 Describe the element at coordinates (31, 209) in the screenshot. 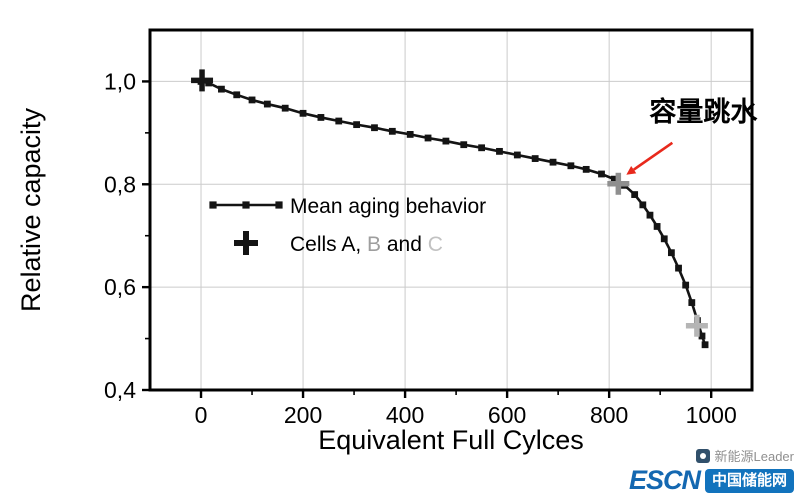

I see `y-axis-title: Relative capacity` at that location.